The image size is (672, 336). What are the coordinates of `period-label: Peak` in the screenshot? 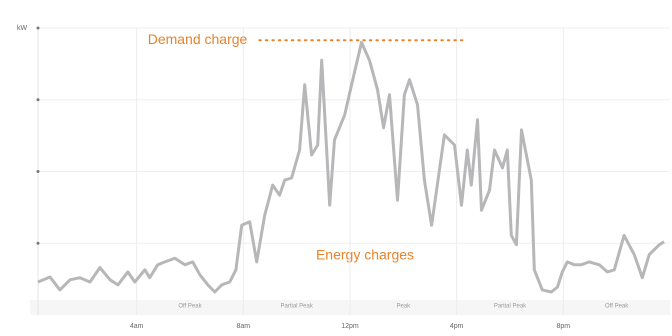 It's located at (403, 307).